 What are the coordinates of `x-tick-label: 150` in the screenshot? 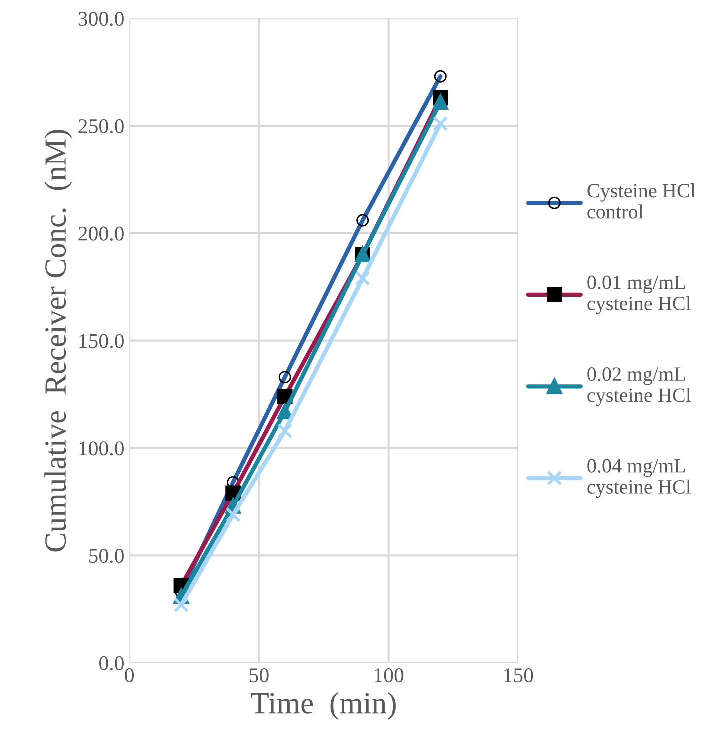 It's located at (519, 675).